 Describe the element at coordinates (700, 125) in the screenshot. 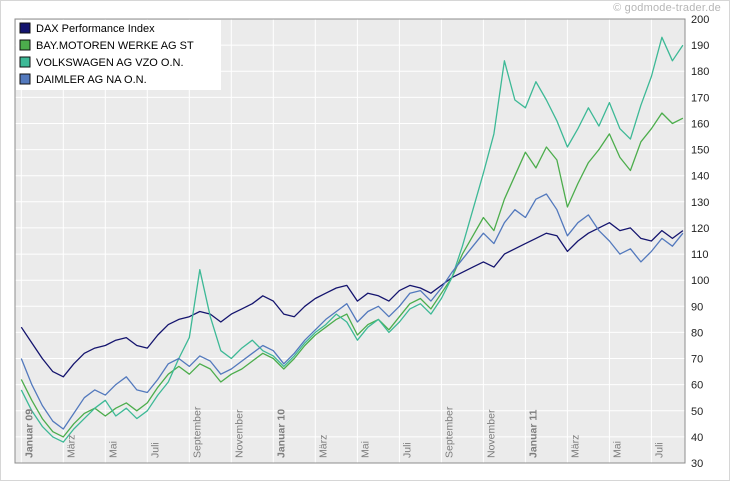

I see `y-axis-label: 160` at that location.